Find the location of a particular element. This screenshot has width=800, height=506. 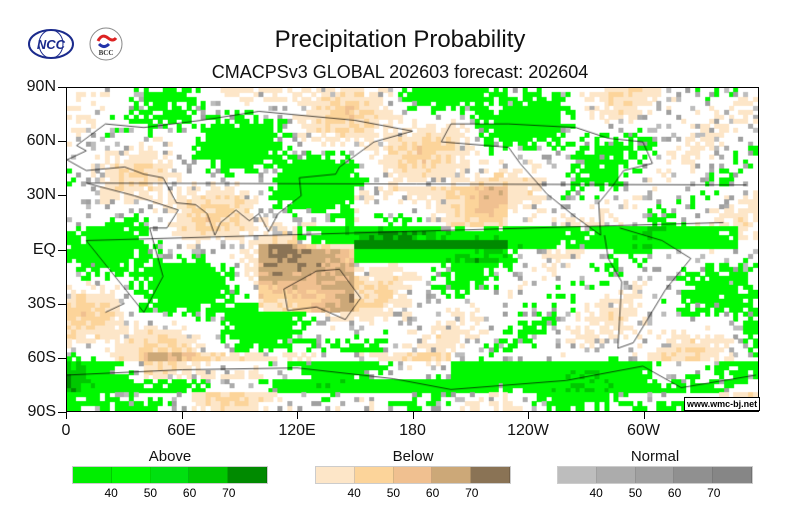

x-tick-label: 120E is located at coordinates (297, 430).